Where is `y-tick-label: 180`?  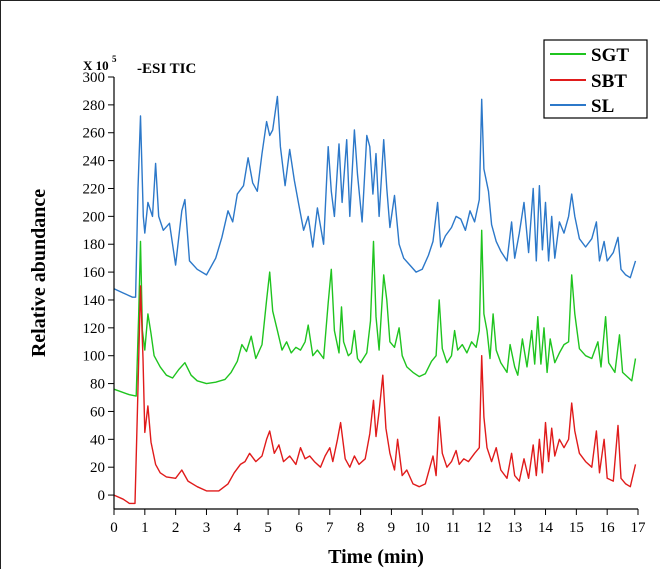 y-tick-label: 180 is located at coordinates (94, 245).